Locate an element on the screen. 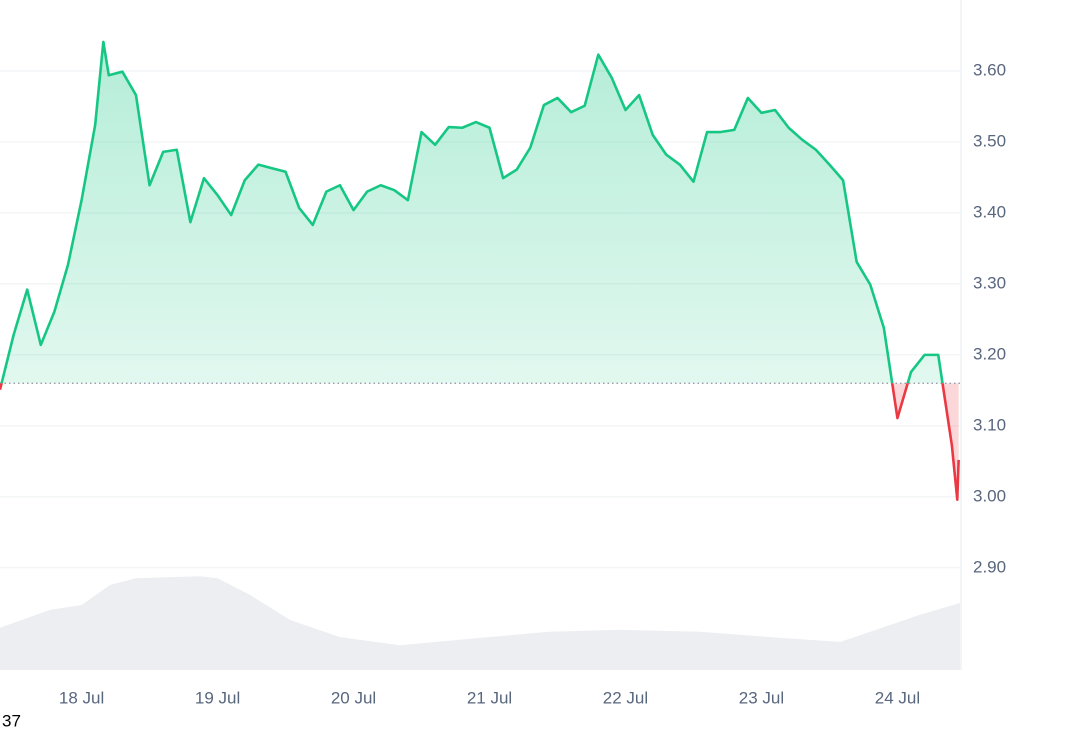  y-tick-label: 2.90 is located at coordinates (989, 566).